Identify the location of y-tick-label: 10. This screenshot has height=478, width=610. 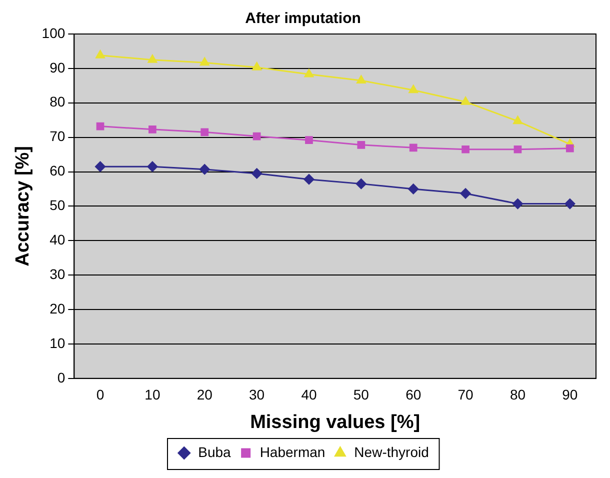
(58, 342).